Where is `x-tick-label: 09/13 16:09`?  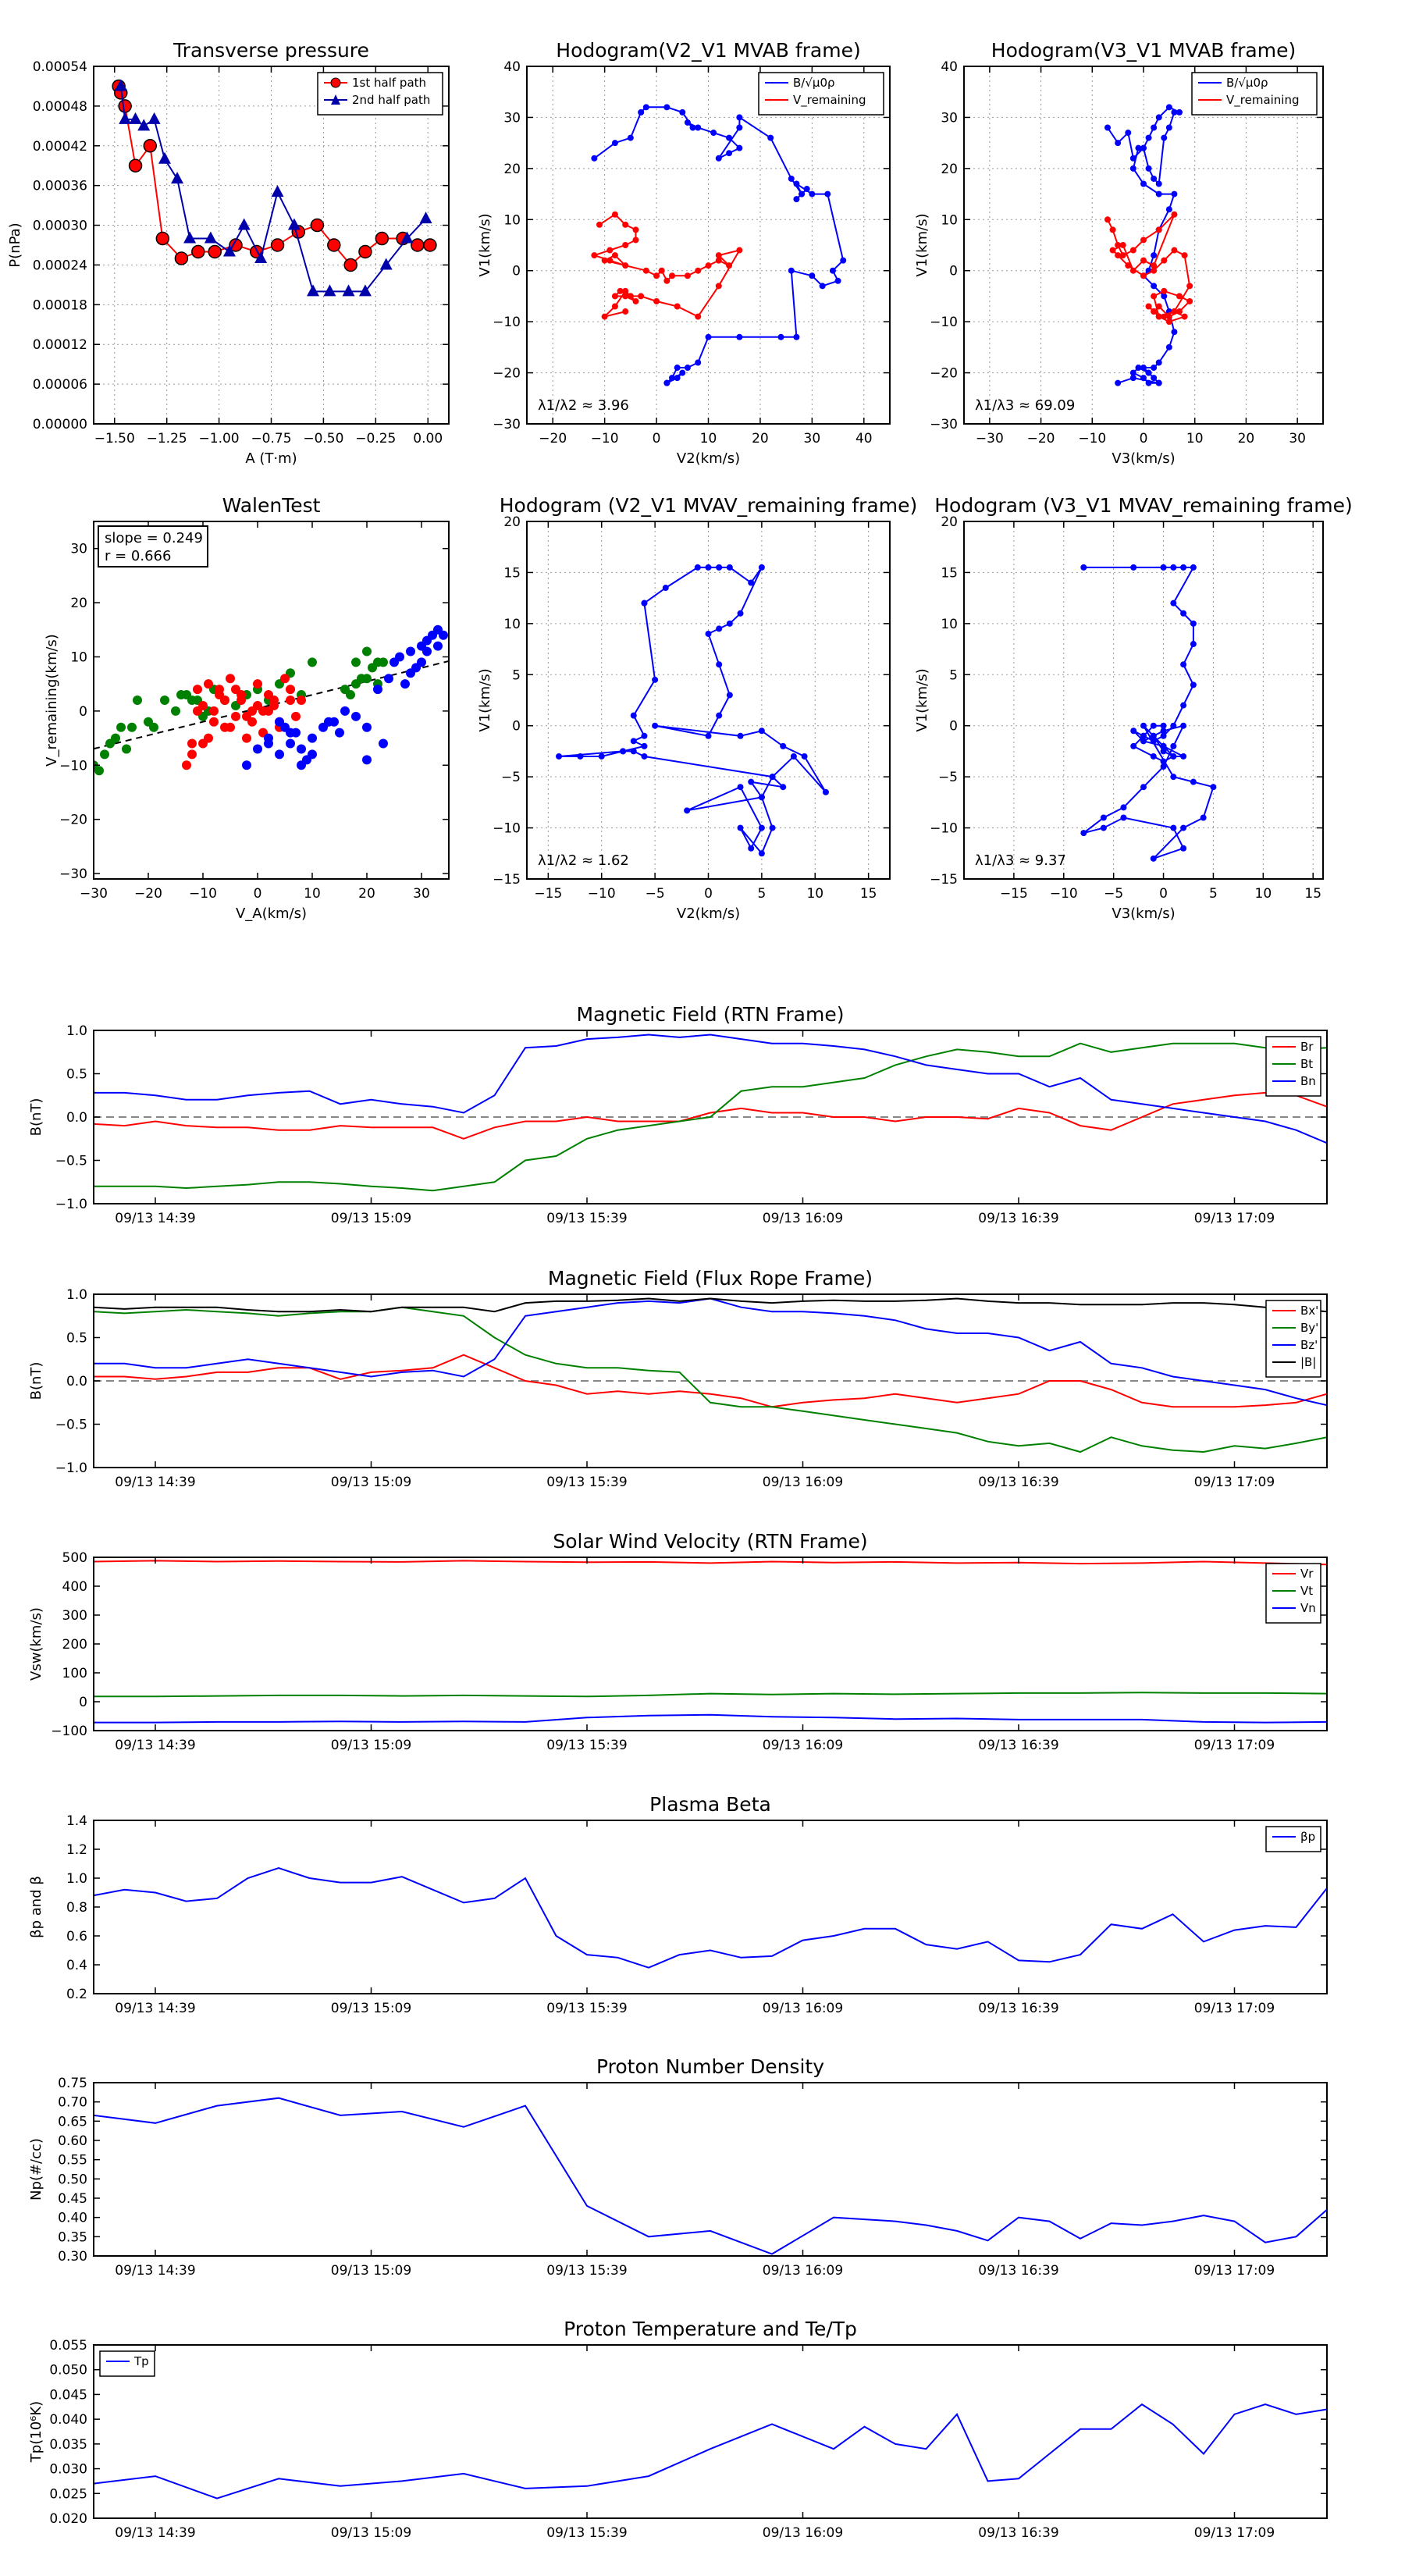 x-tick-label: 09/13 16:09 is located at coordinates (803, 1745).